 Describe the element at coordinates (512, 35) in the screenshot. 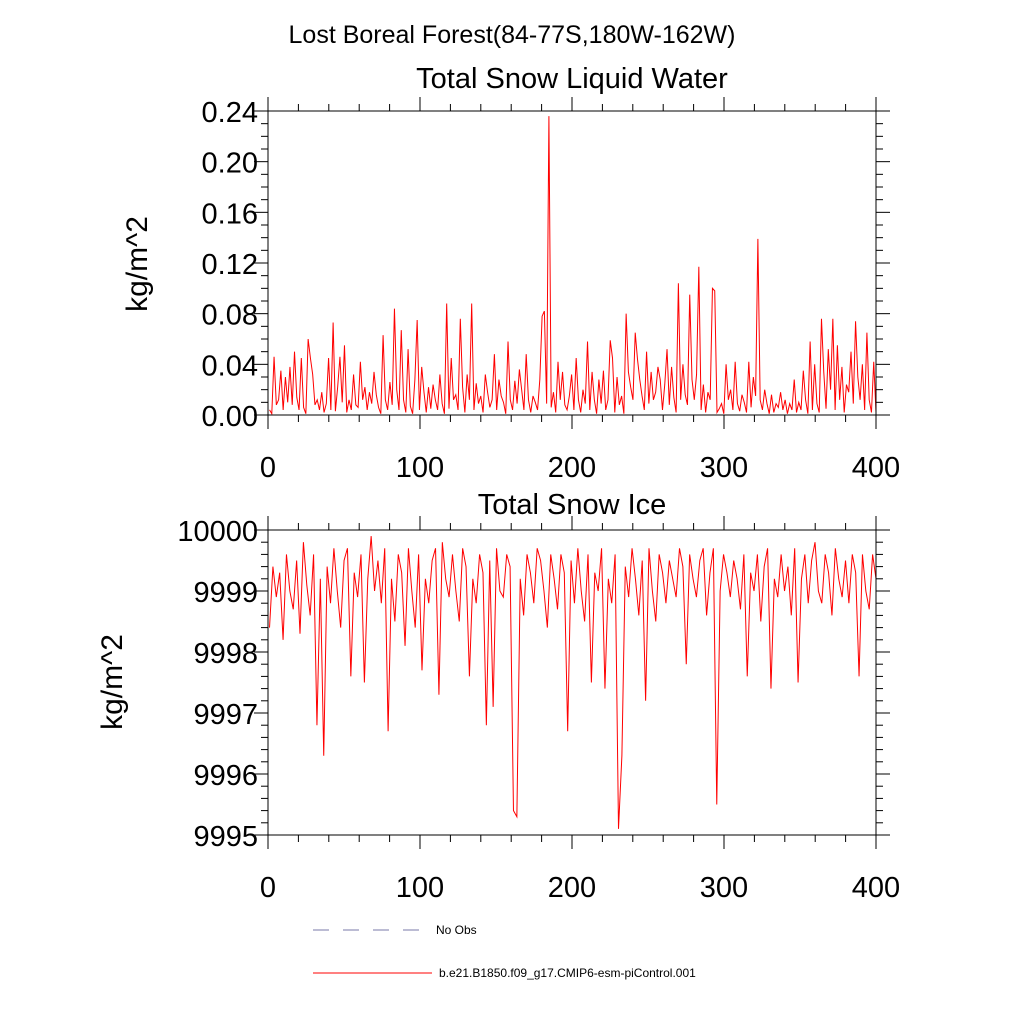

I see `figure-title: Lost Boreal Forest(84-77S,180W-162W)` at that location.